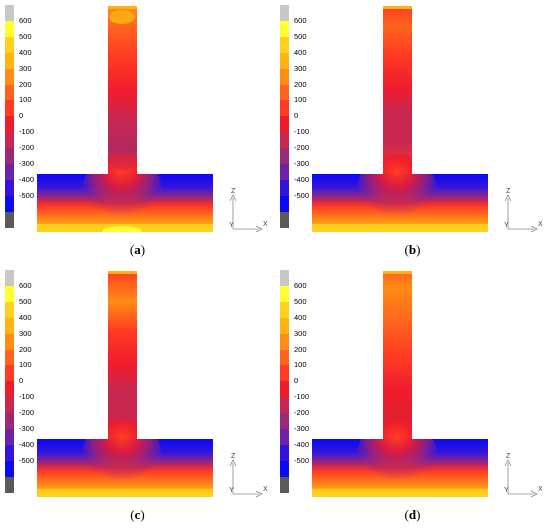  I want to click on panel-caption-letter: a, so click(137, 249).